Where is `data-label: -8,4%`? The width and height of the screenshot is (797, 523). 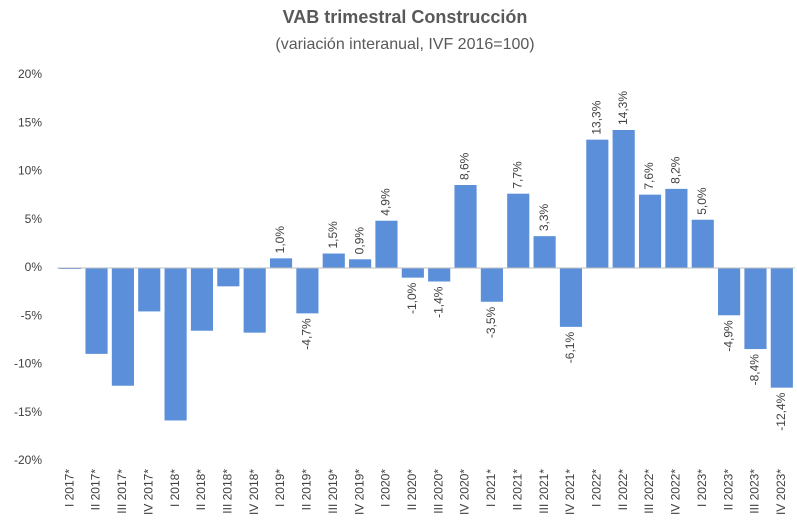
data-label: -8,4% is located at coordinates (755, 370).